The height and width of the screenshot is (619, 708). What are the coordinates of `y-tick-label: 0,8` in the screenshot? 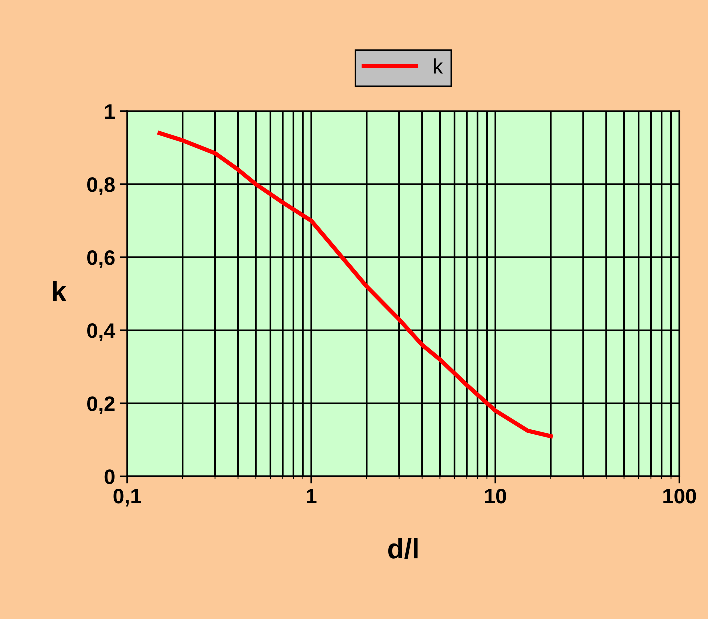 It's located at (101, 186).